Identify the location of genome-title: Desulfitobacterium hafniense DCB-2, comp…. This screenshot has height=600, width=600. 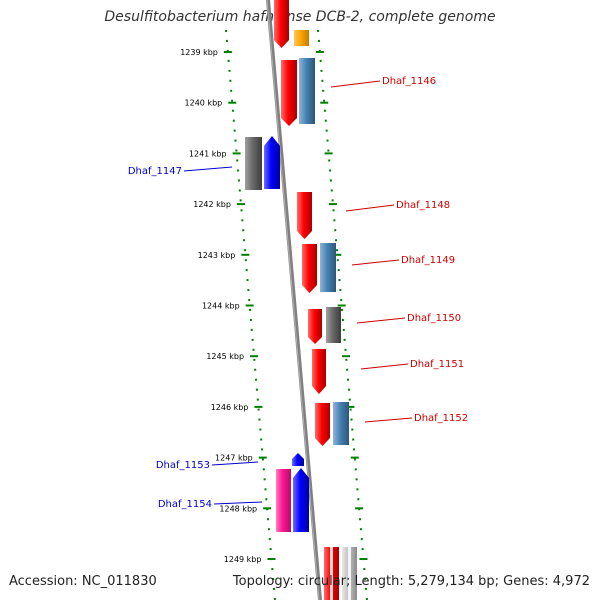
(300, 17).